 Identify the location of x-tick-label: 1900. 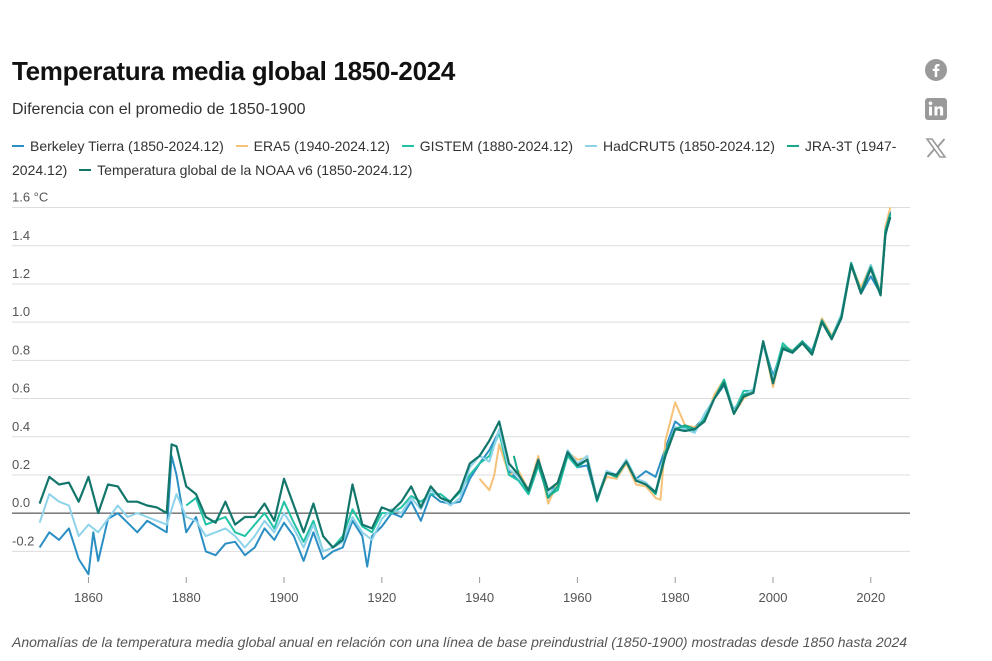
(284, 597).